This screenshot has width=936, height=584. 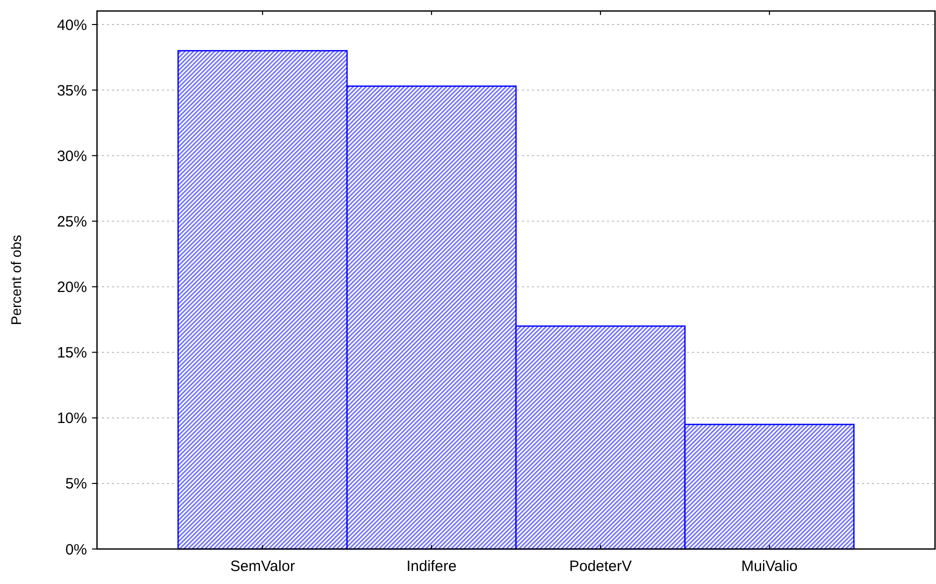 I want to click on x-tick-label: PodeterV, so click(x=600, y=566).